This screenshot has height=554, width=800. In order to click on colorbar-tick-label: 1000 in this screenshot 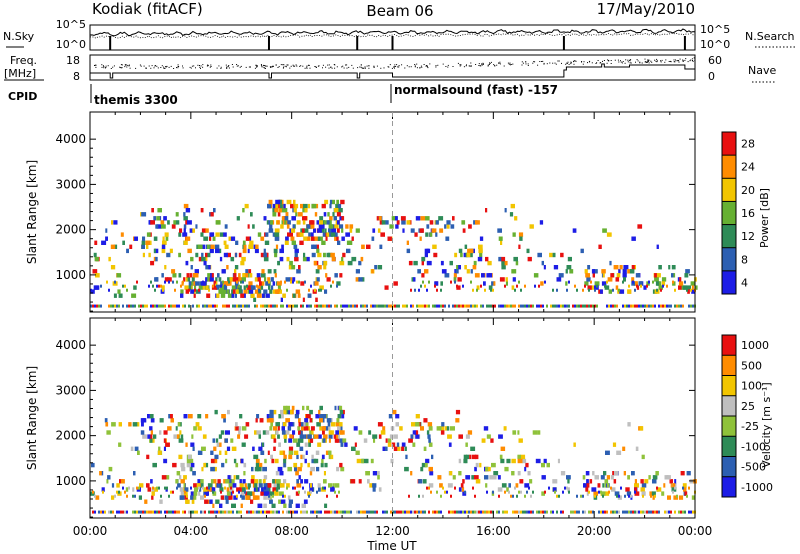, I will do `click(755, 345)`.